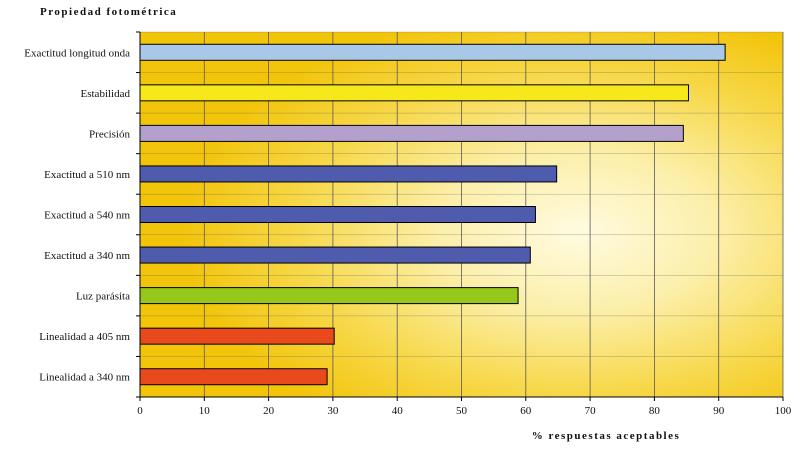  I want to click on x-tick-label: 40, so click(398, 411).